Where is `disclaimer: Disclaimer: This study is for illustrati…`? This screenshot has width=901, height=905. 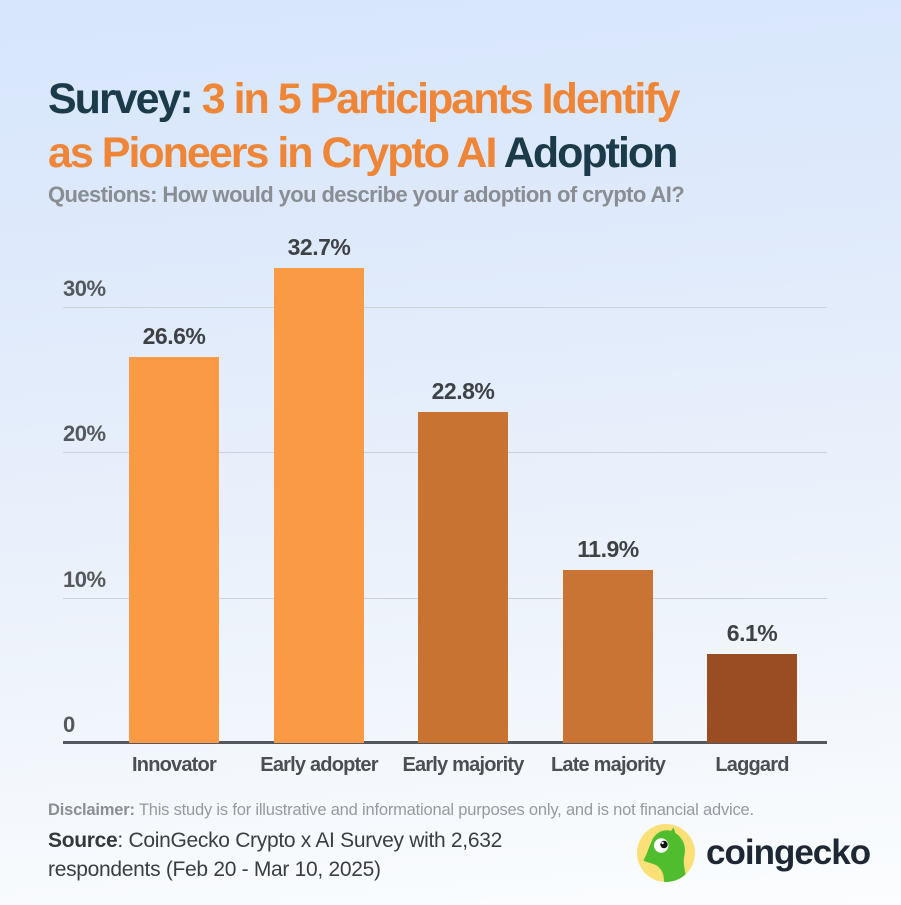
disclaimer: Disclaimer: This study is for illustrati… is located at coordinates (458, 810).